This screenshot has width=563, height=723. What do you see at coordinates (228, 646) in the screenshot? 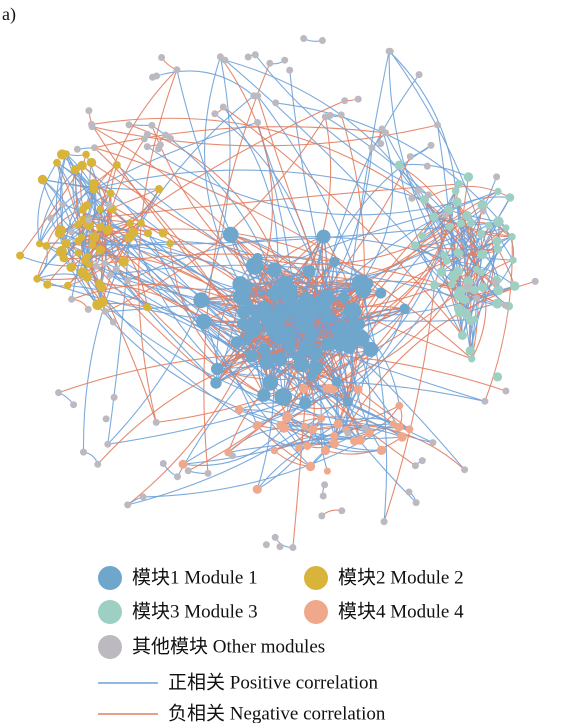
I see `legend-label: 其他模块 Other modules` at bounding box center [228, 646].